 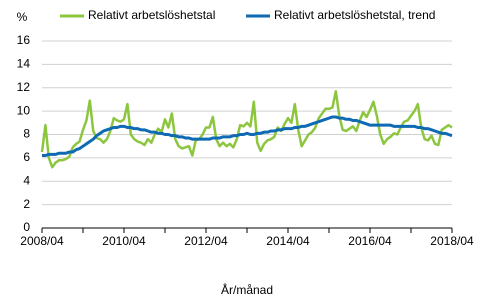 I want to click on legend-label: Relativt arbetslöshetstal, so click(x=151, y=15).